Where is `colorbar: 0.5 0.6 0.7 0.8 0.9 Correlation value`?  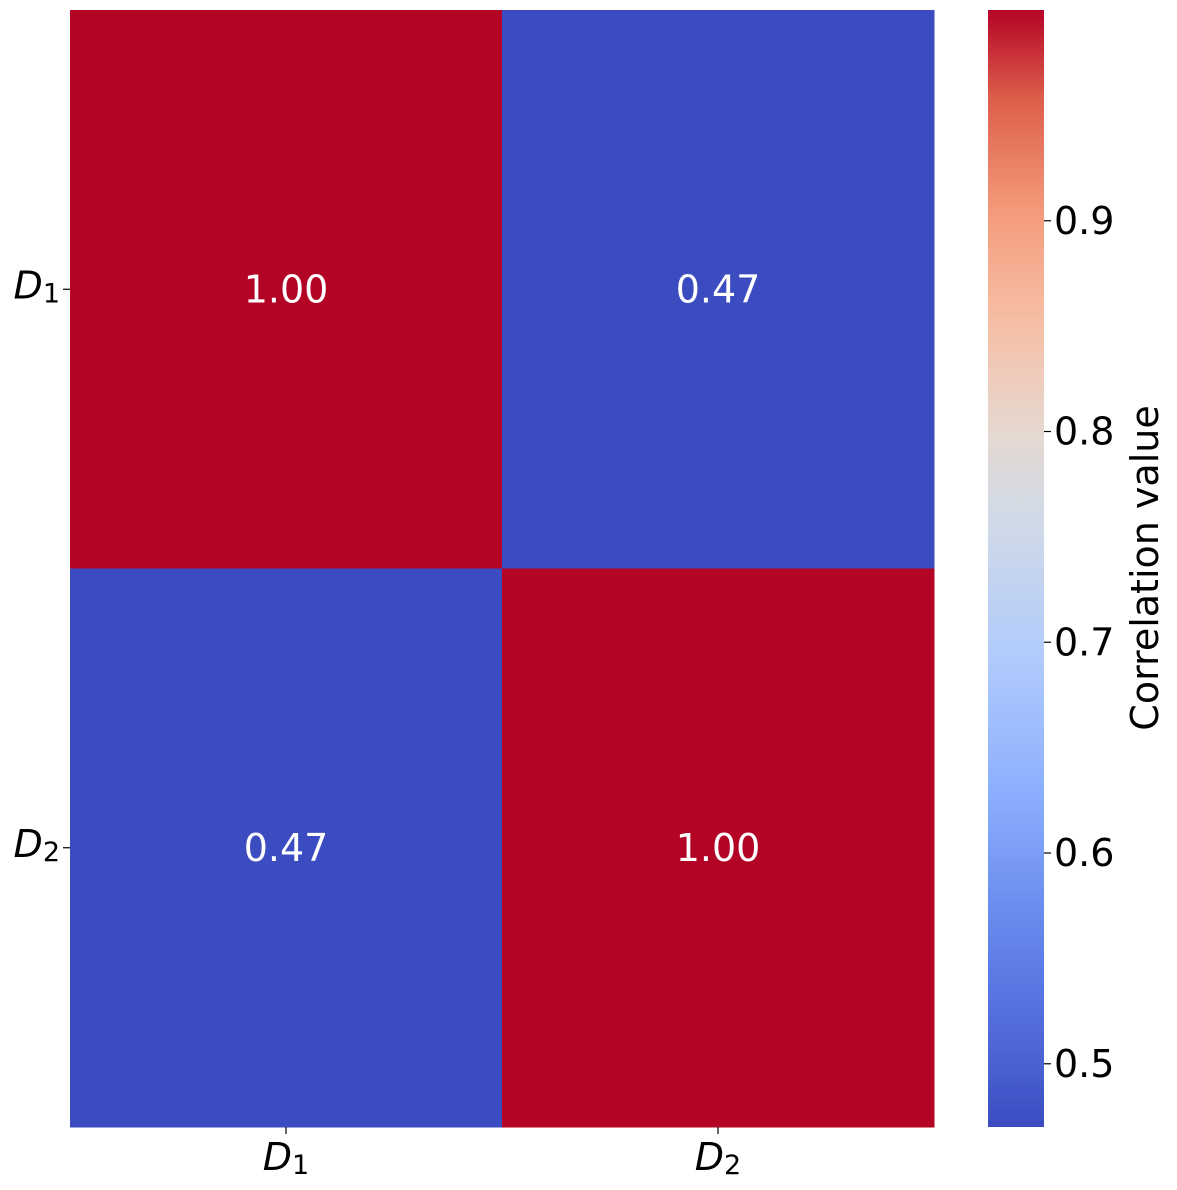
colorbar: 0.5 0.6 0.7 0.8 0.9 Correlation value is located at coordinates (1077, 568).